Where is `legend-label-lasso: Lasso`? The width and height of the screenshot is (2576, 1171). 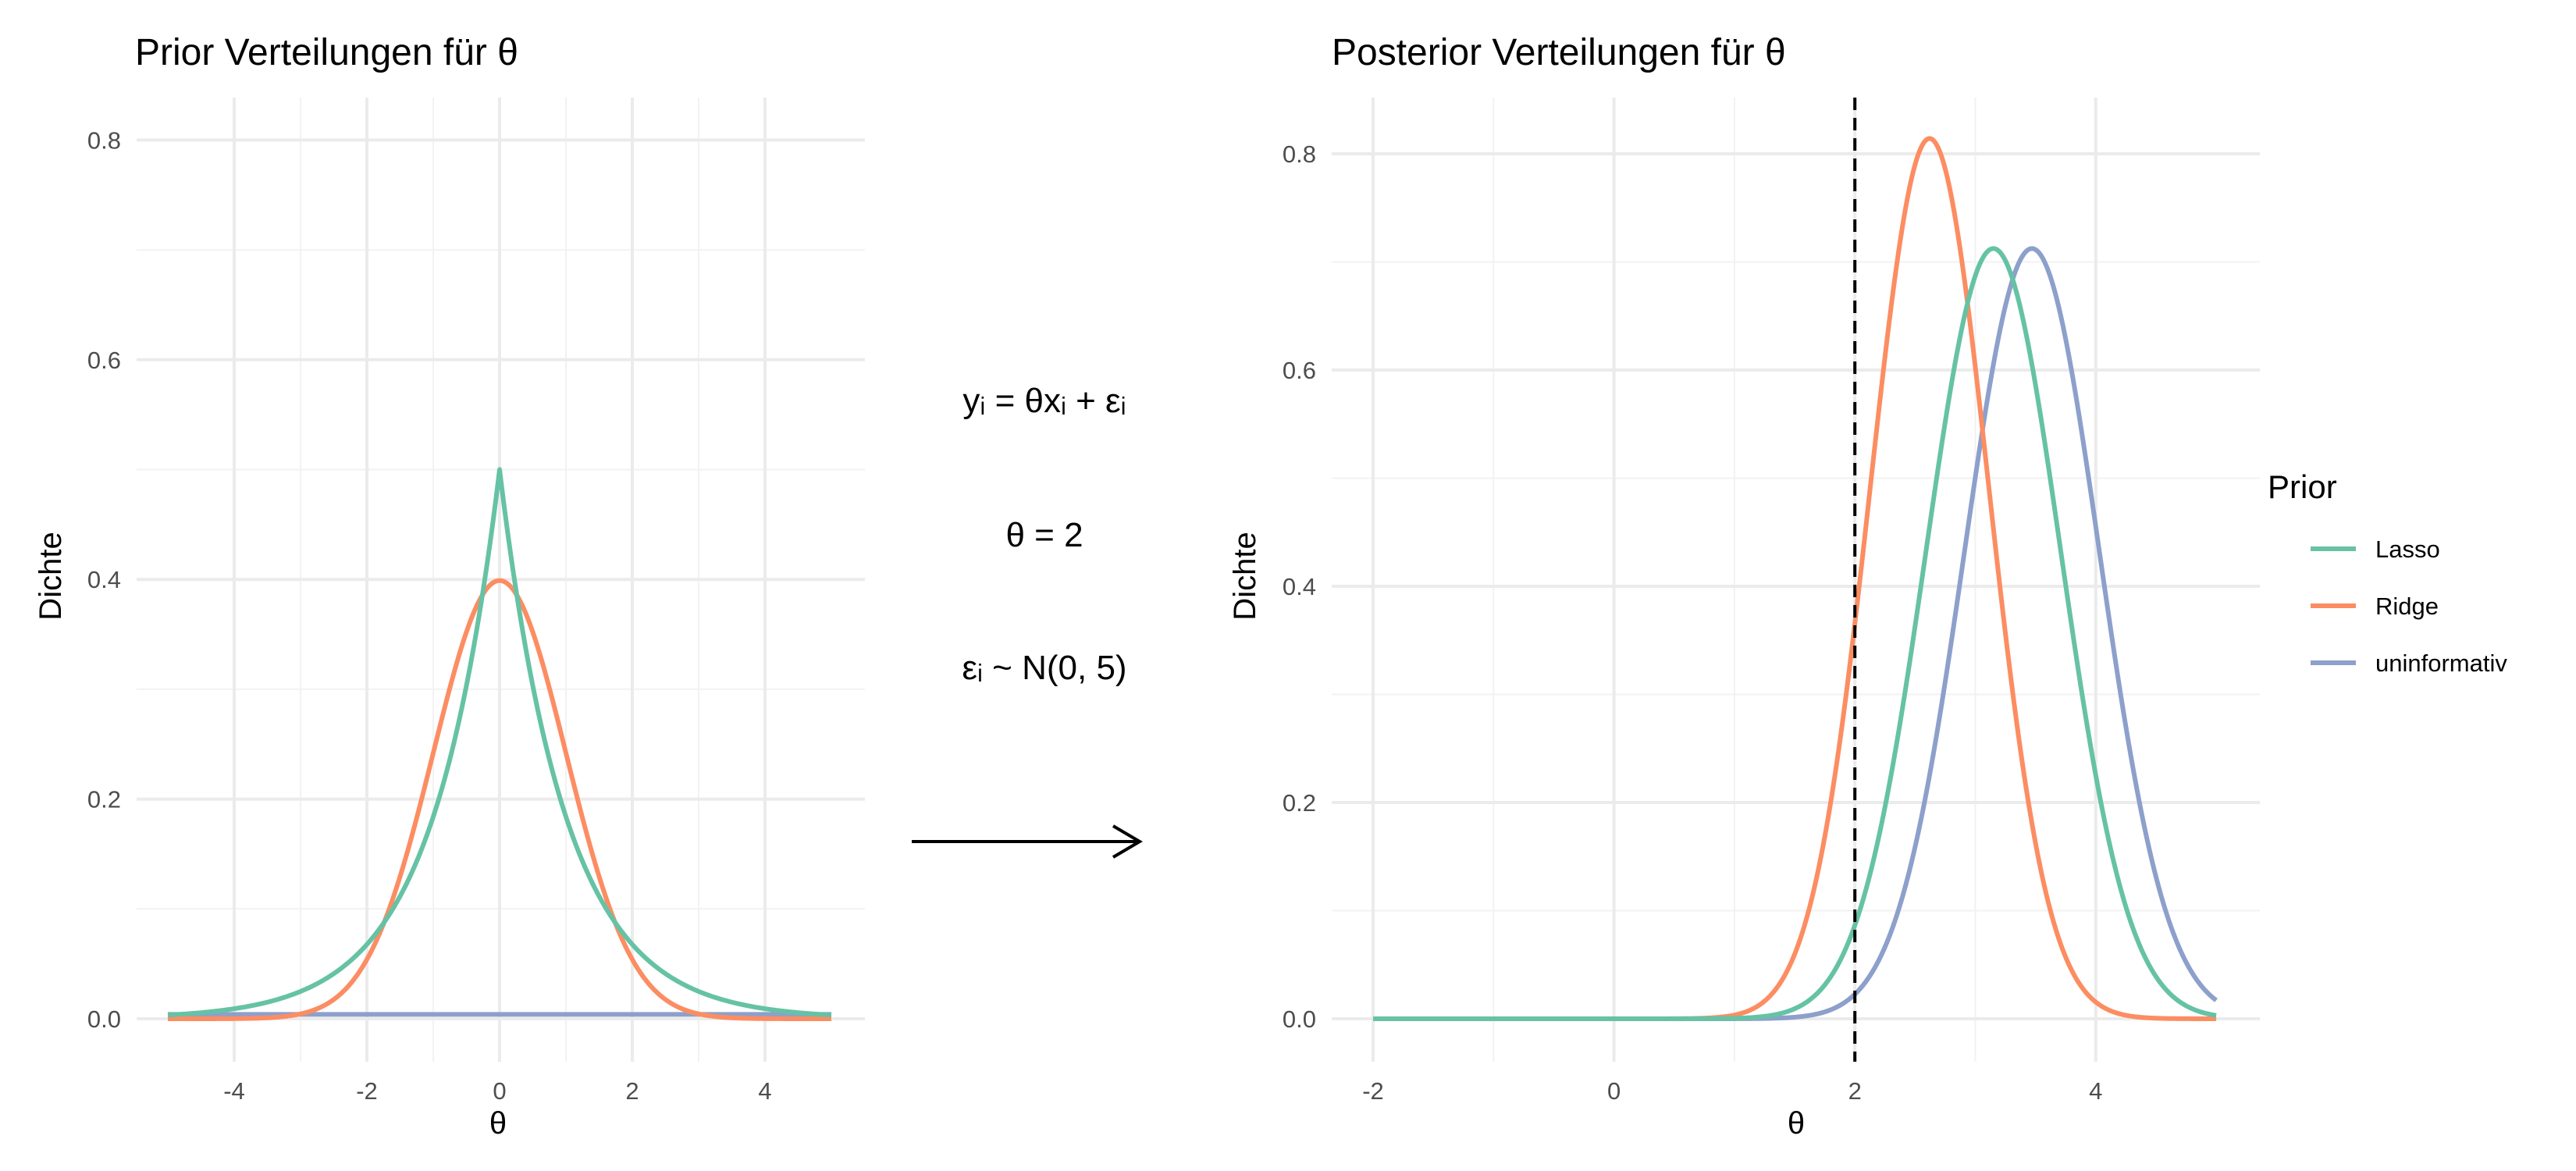 legend-label-lasso: Lasso is located at coordinates (2407, 549).